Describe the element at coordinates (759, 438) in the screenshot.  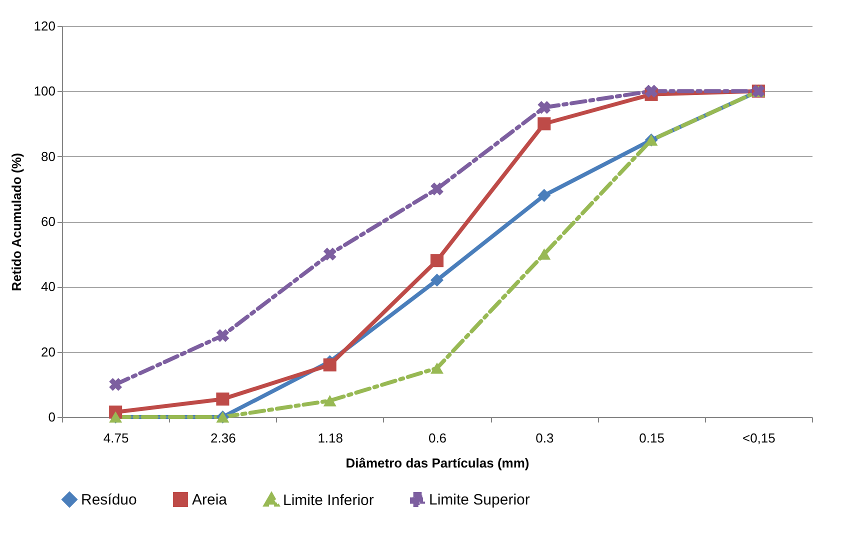
I see `x-tick-label: <0,15` at that location.